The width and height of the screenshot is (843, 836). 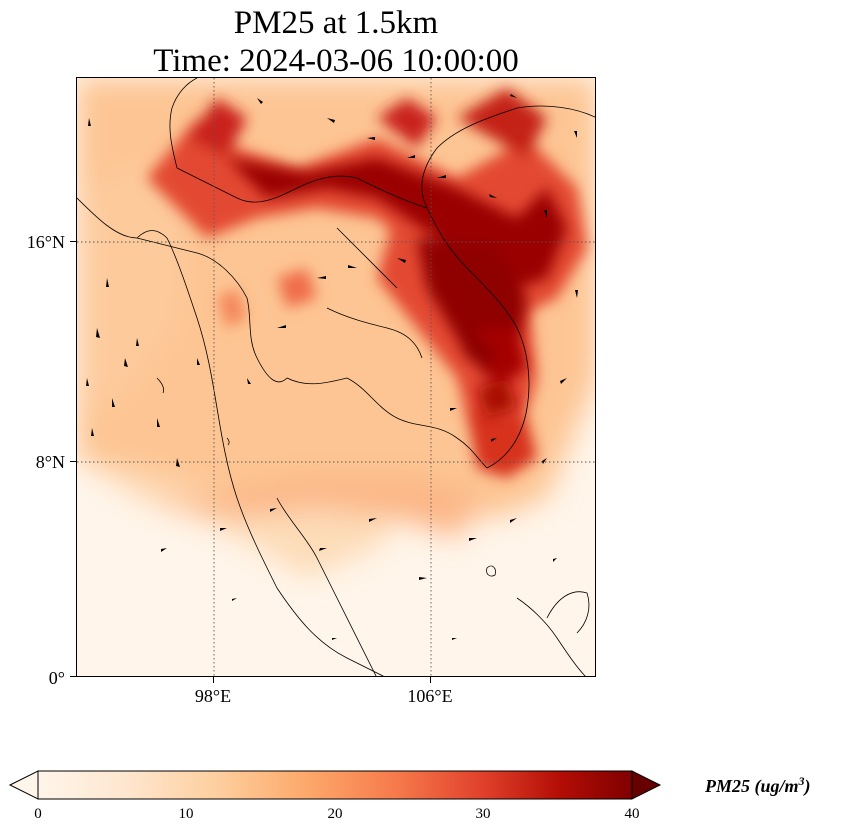 I want to click on lat-label-16n: 16°N, so click(x=45, y=242).